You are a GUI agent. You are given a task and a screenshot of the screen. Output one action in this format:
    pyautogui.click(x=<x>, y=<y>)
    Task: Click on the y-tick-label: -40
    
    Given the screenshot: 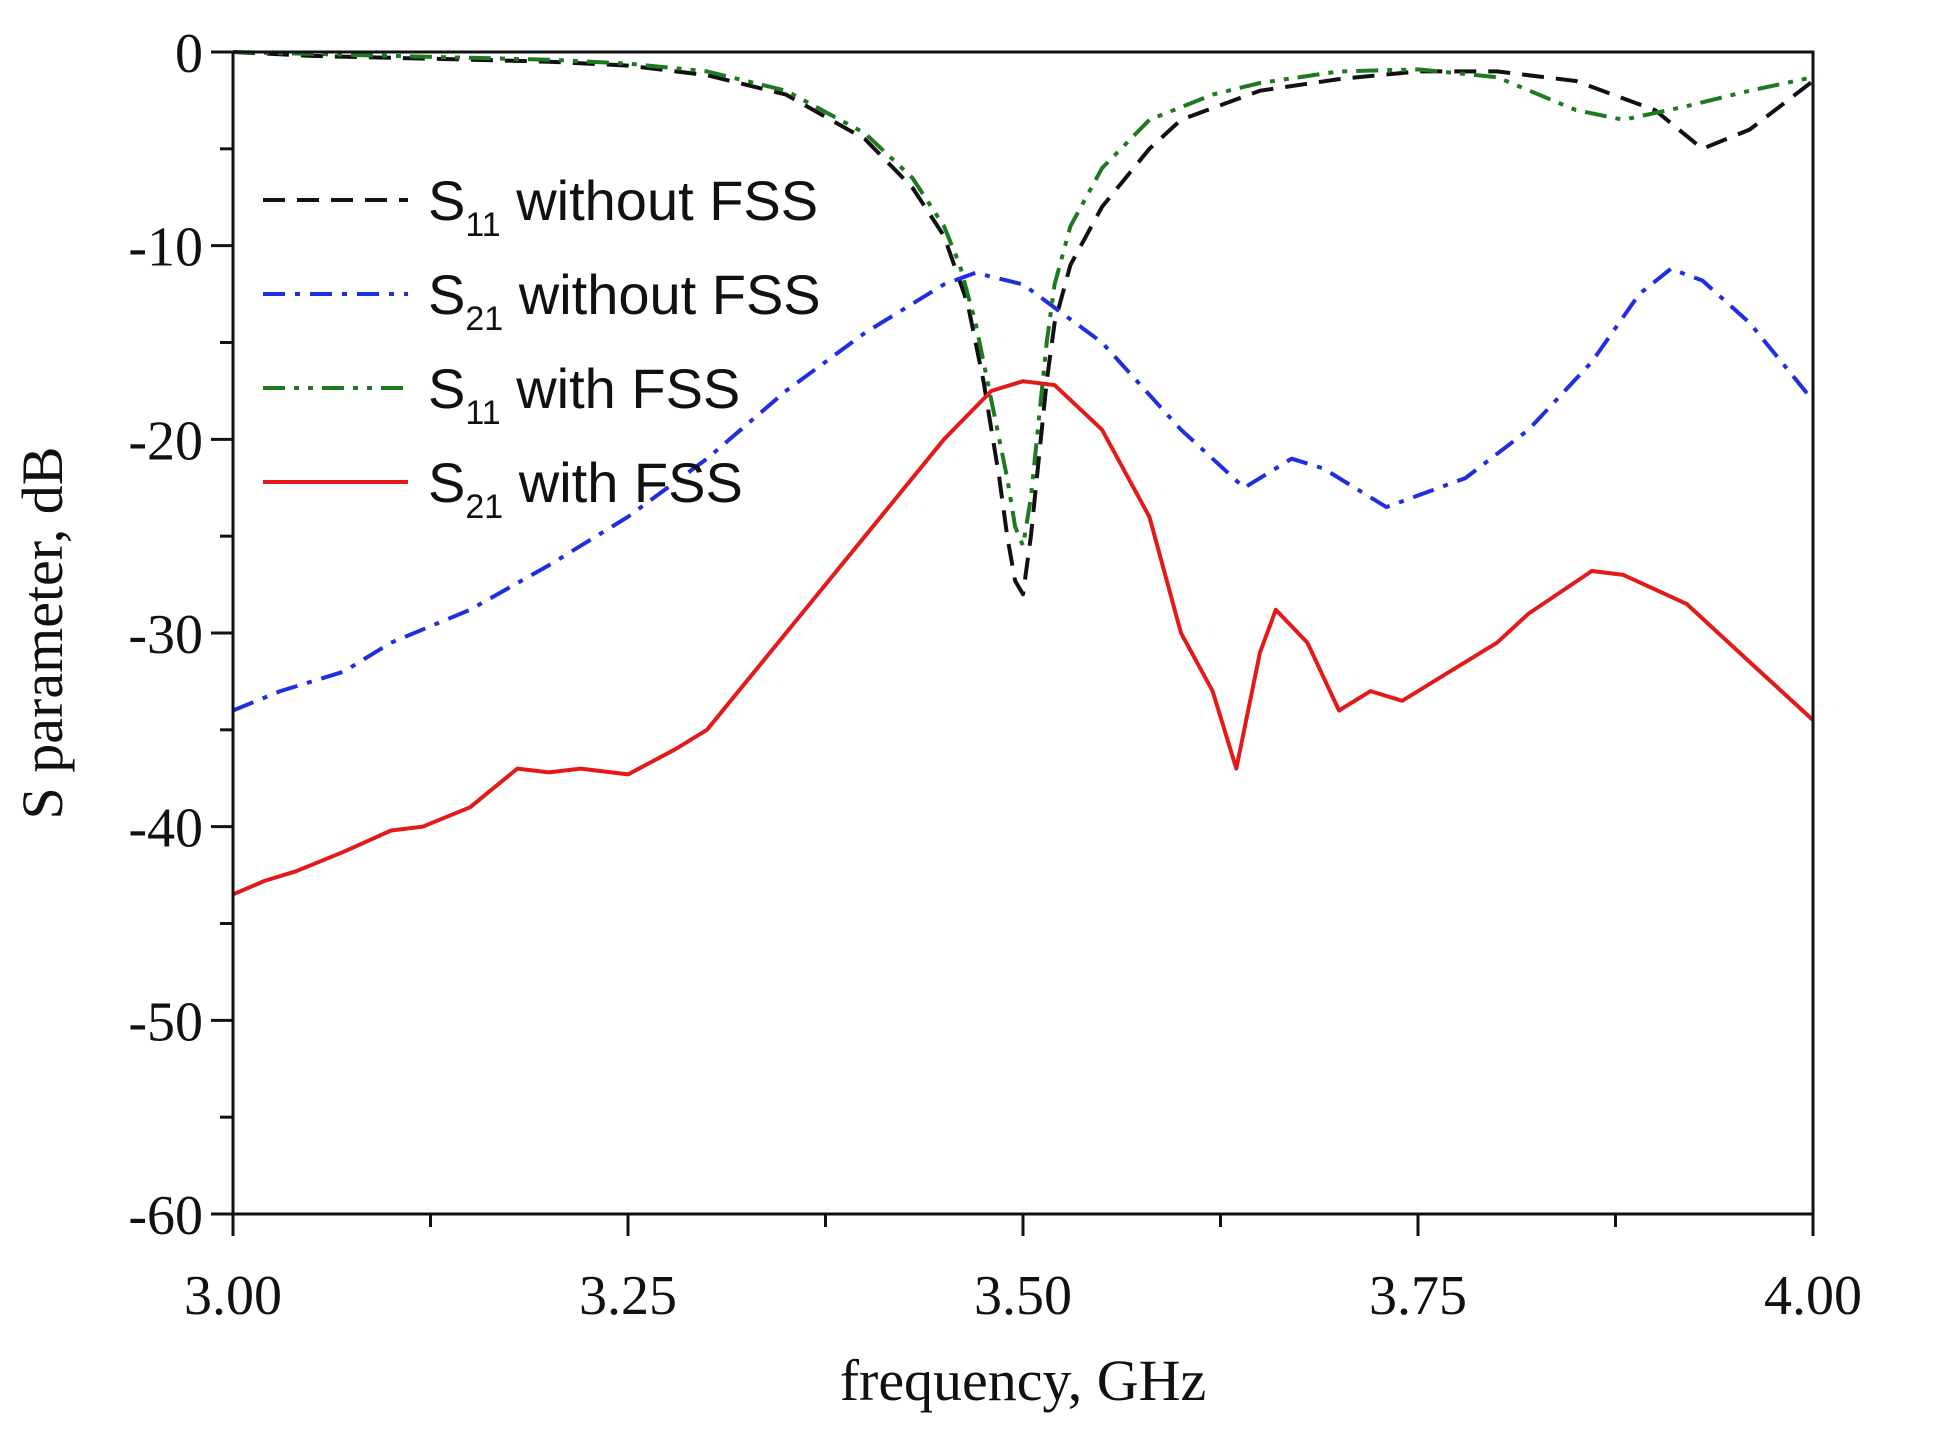 What is the action you would take?
    pyautogui.click(x=165, y=829)
    